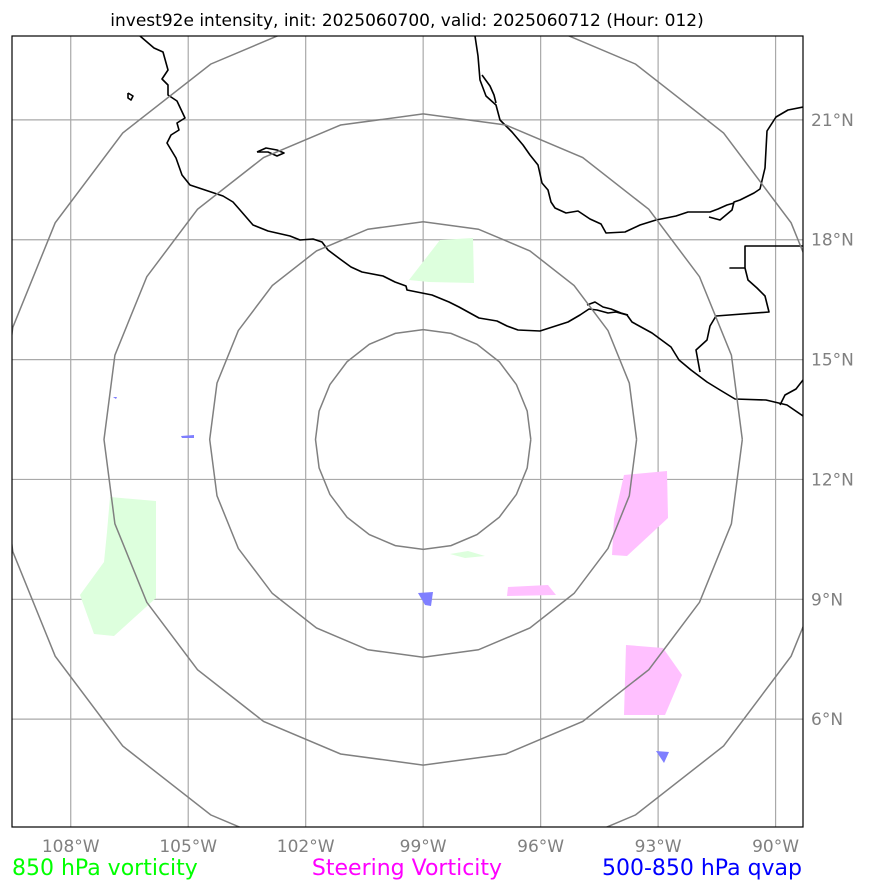 Image resolution: width=873 pixels, height=891 pixels. What do you see at coordinates (489, 89) in the screenshot?
I see `coastline-lagoon` at bounding box center [489, 89].